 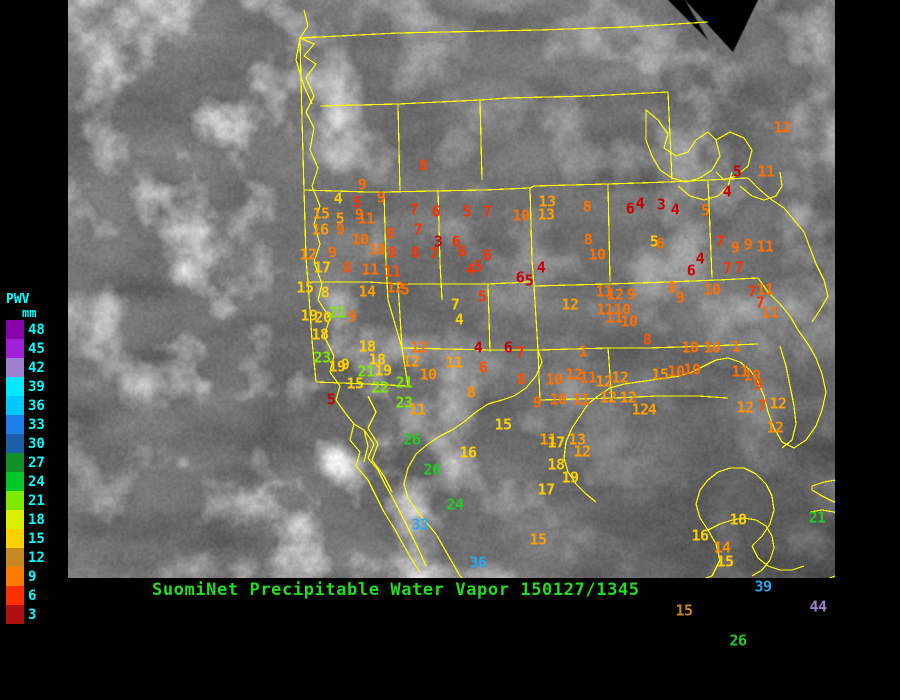 I want to click on pwv-colorbar-legend: PWV mm 48 45 42 39 36 33 30 27 24 21 18 15 12 9 6 3, so click(x=34, y=464).